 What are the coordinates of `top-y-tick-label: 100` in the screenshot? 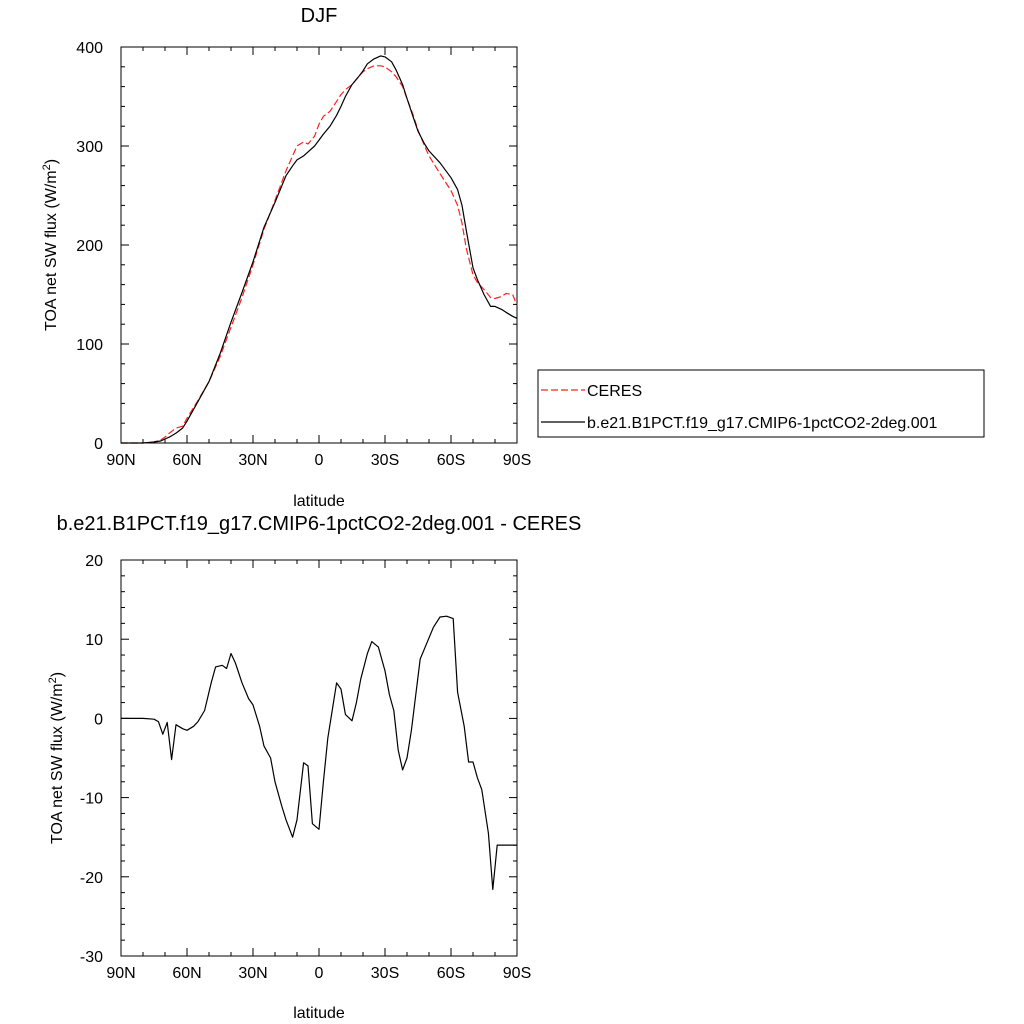 It's located at (89, 345).